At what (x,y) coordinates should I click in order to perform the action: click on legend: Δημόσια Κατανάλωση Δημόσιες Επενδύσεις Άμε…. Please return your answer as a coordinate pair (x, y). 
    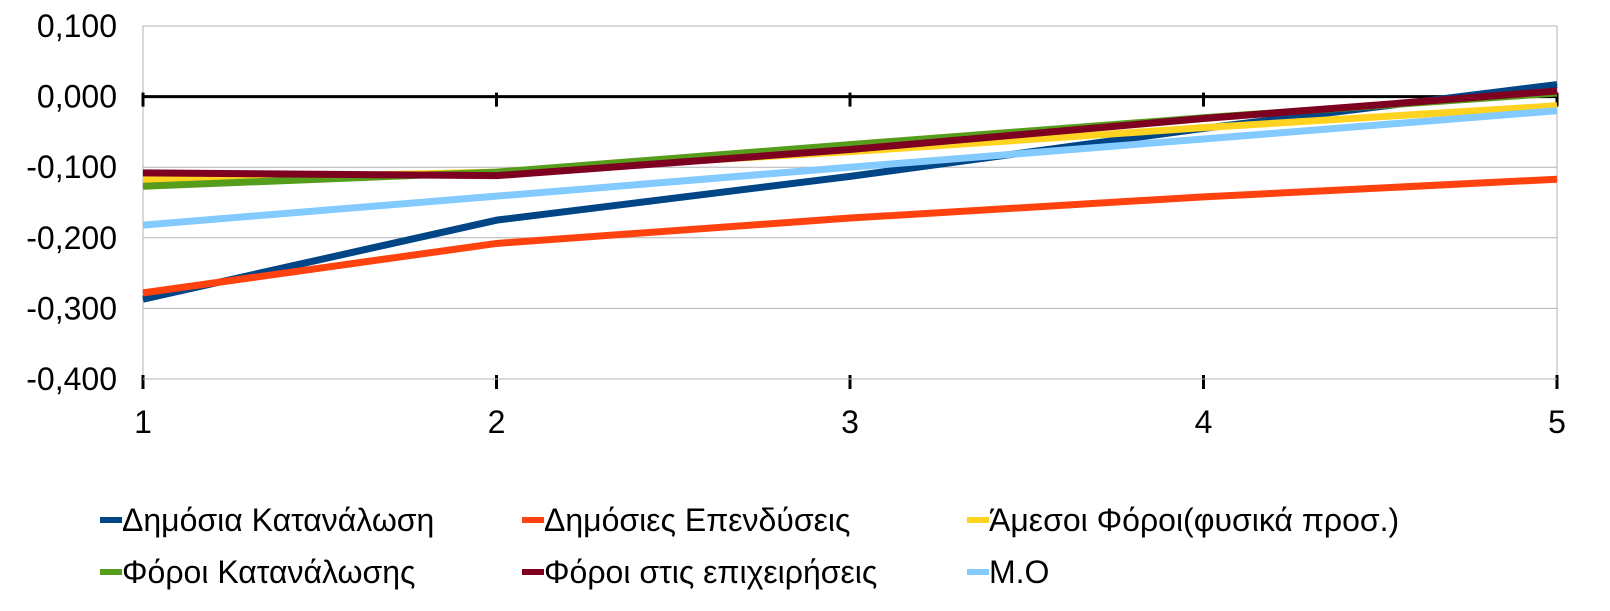
    Looking at the image, I should click on (749, 546).